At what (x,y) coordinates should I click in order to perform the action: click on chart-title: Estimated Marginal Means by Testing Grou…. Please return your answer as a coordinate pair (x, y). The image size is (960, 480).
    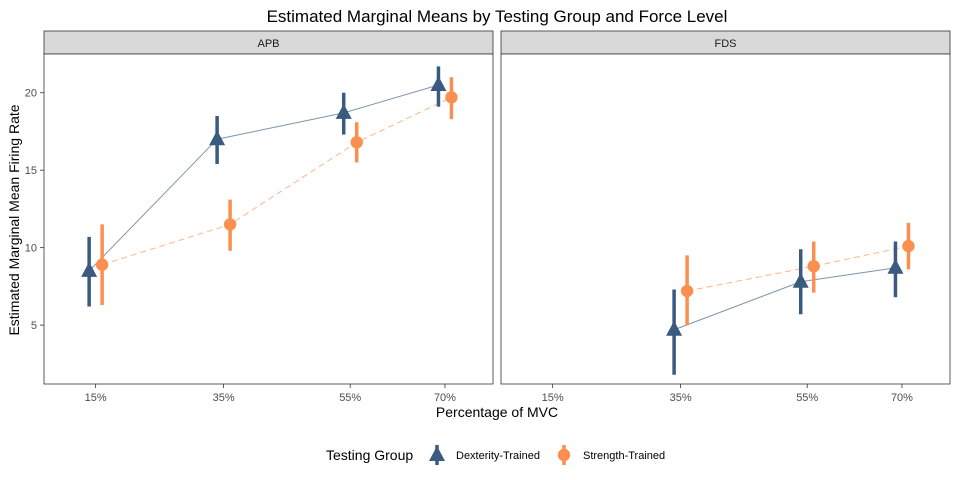
    Looking at the image, I should click on (497, 16).